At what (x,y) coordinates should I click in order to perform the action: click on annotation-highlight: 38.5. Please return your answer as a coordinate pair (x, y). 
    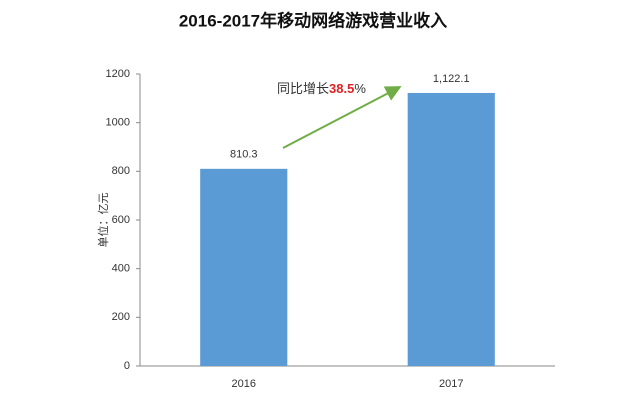
    Looking at the image, I should click on (341, 88).